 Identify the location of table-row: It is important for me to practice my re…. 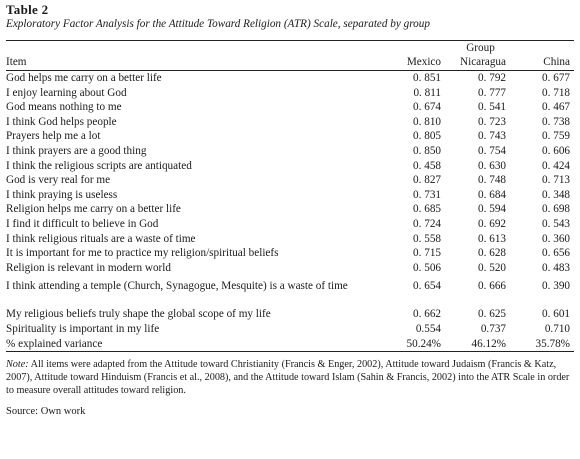
(290, 253).